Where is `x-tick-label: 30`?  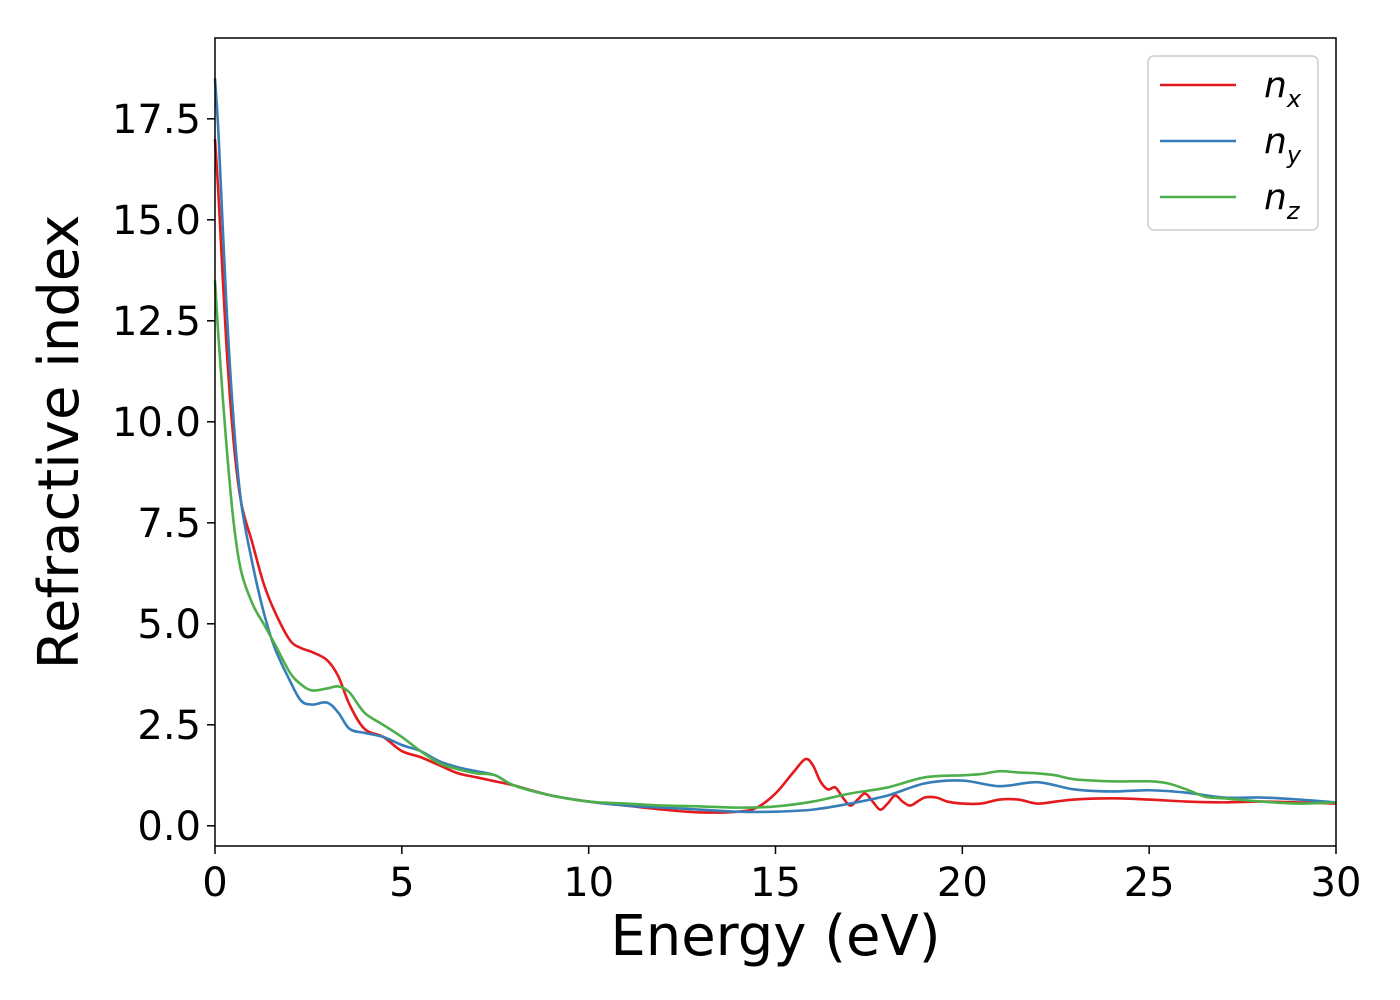
x-tick-label: 30 is located at coordinates (1336, 883).